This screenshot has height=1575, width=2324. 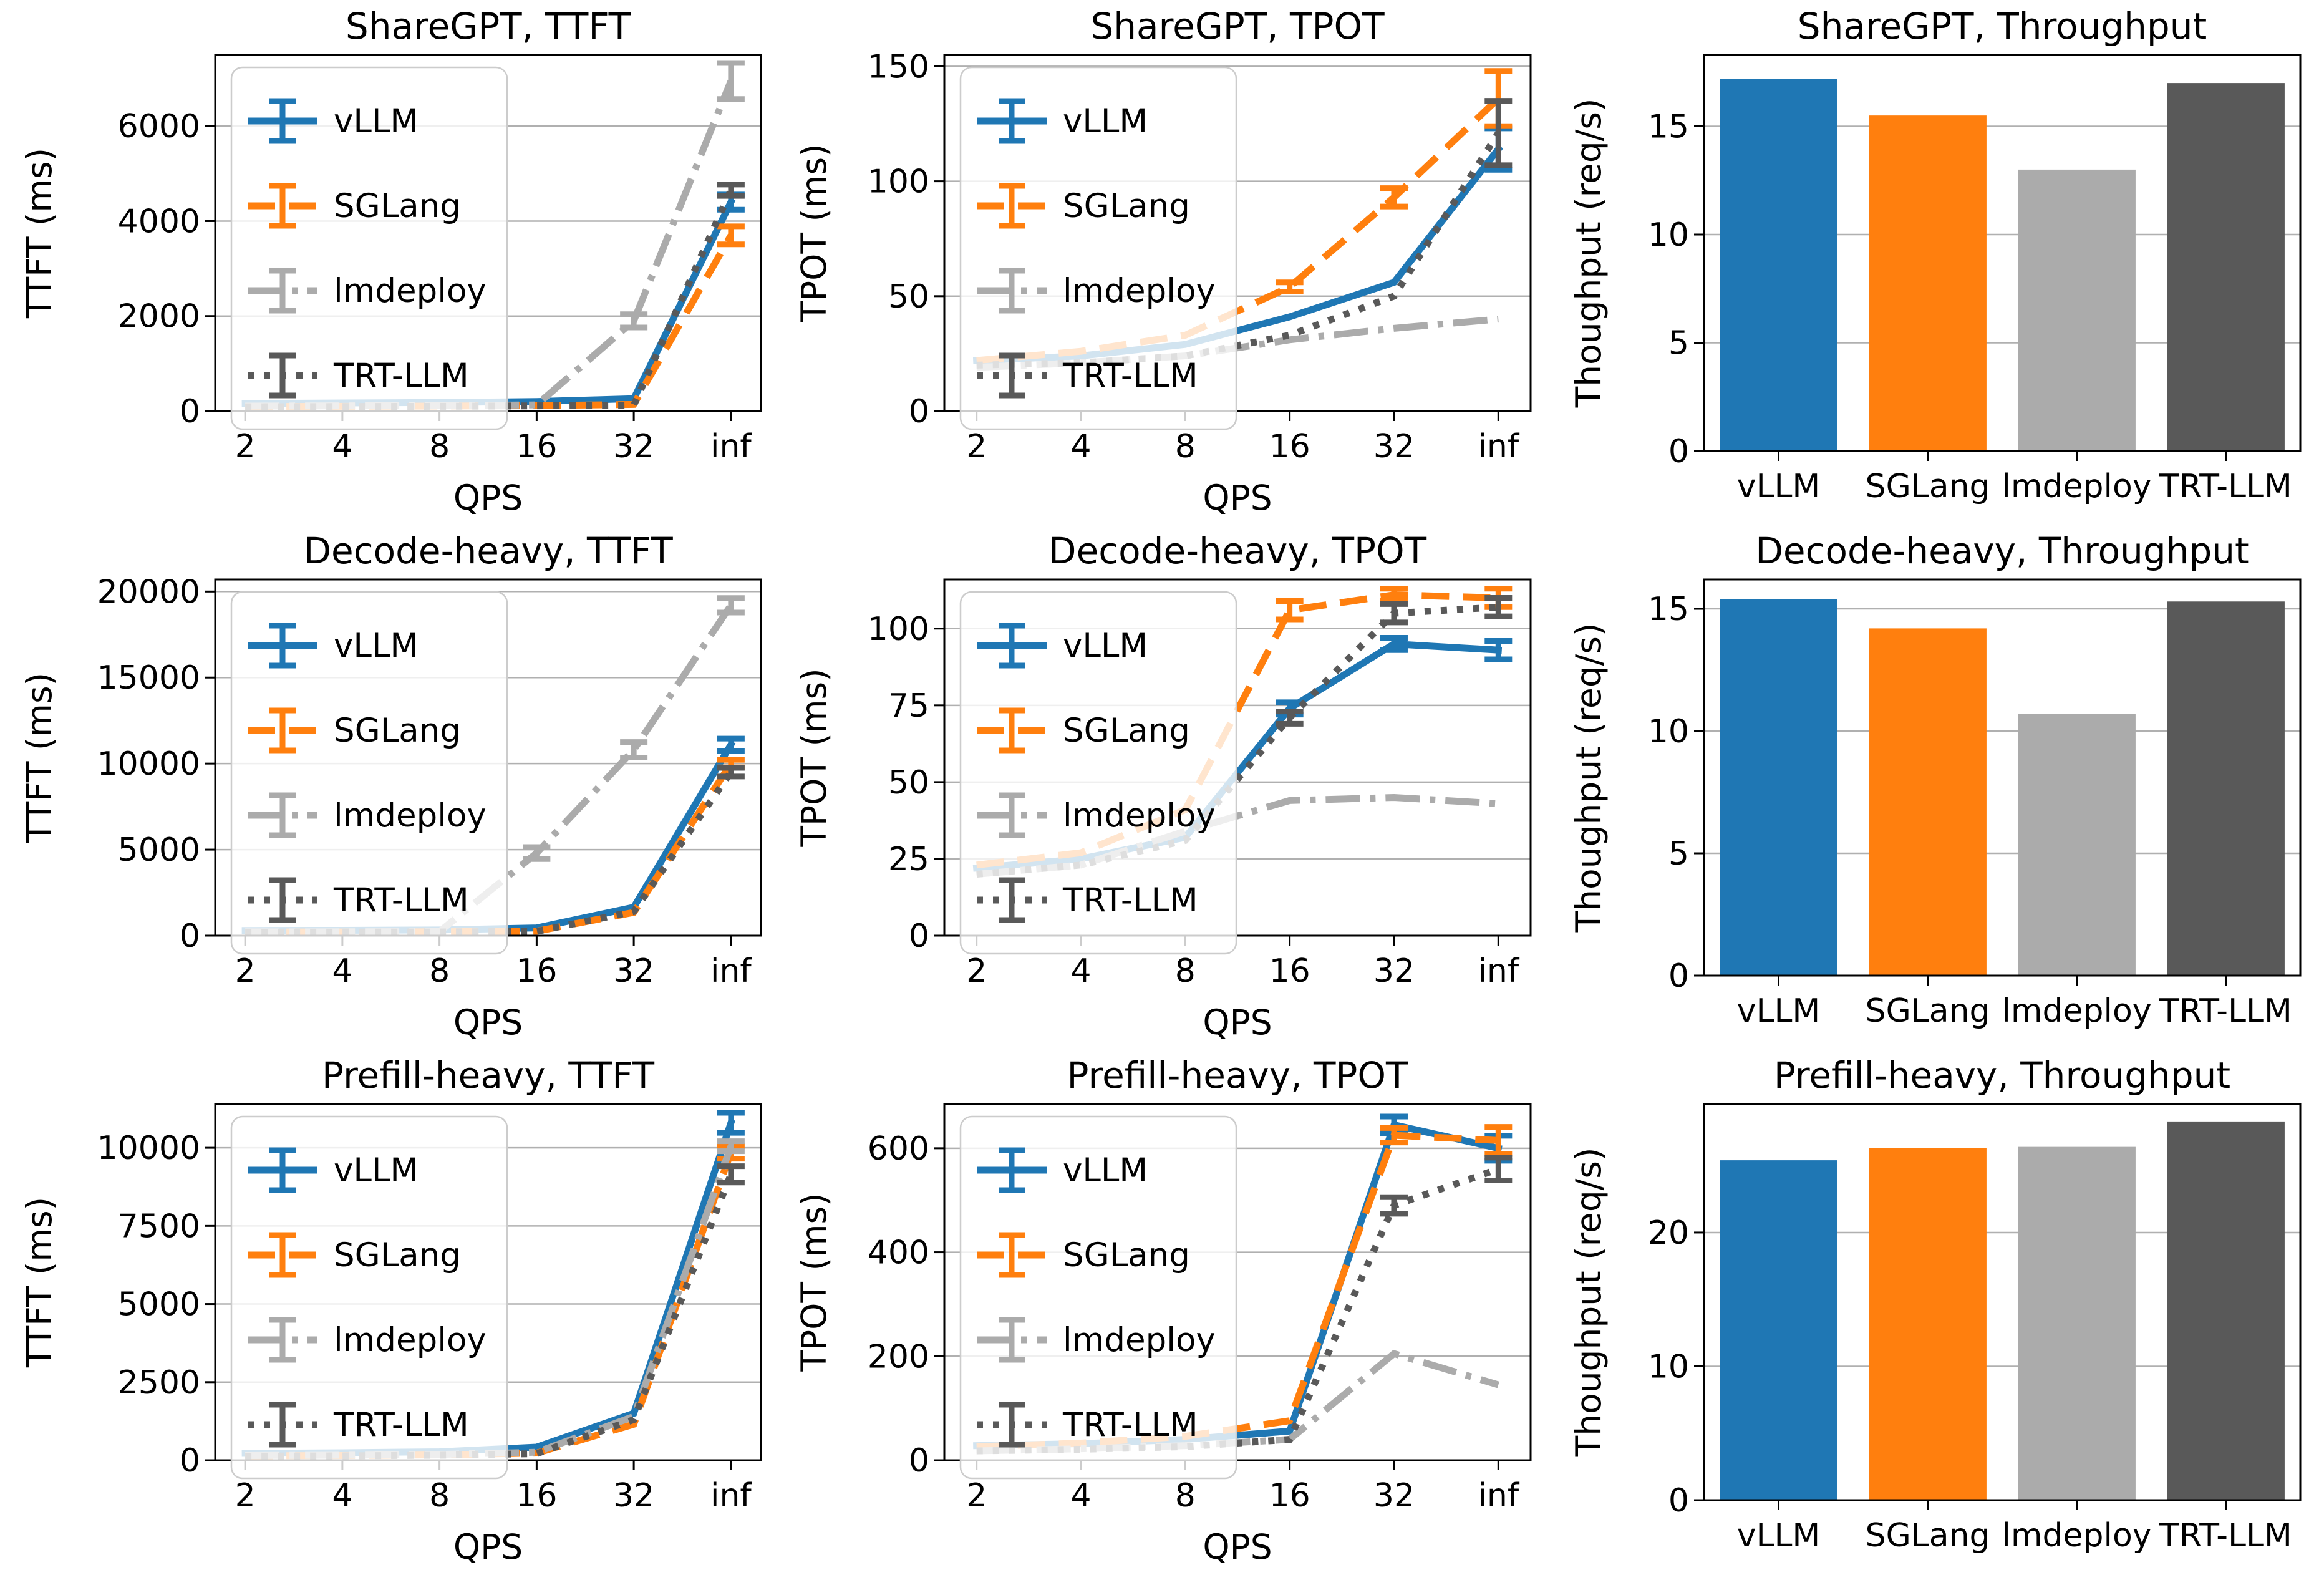 What do you see at coordinates (1927, 486) in the screenshot?
I see `x-tick-label: SGLang` at bounding box center [1927, 486].